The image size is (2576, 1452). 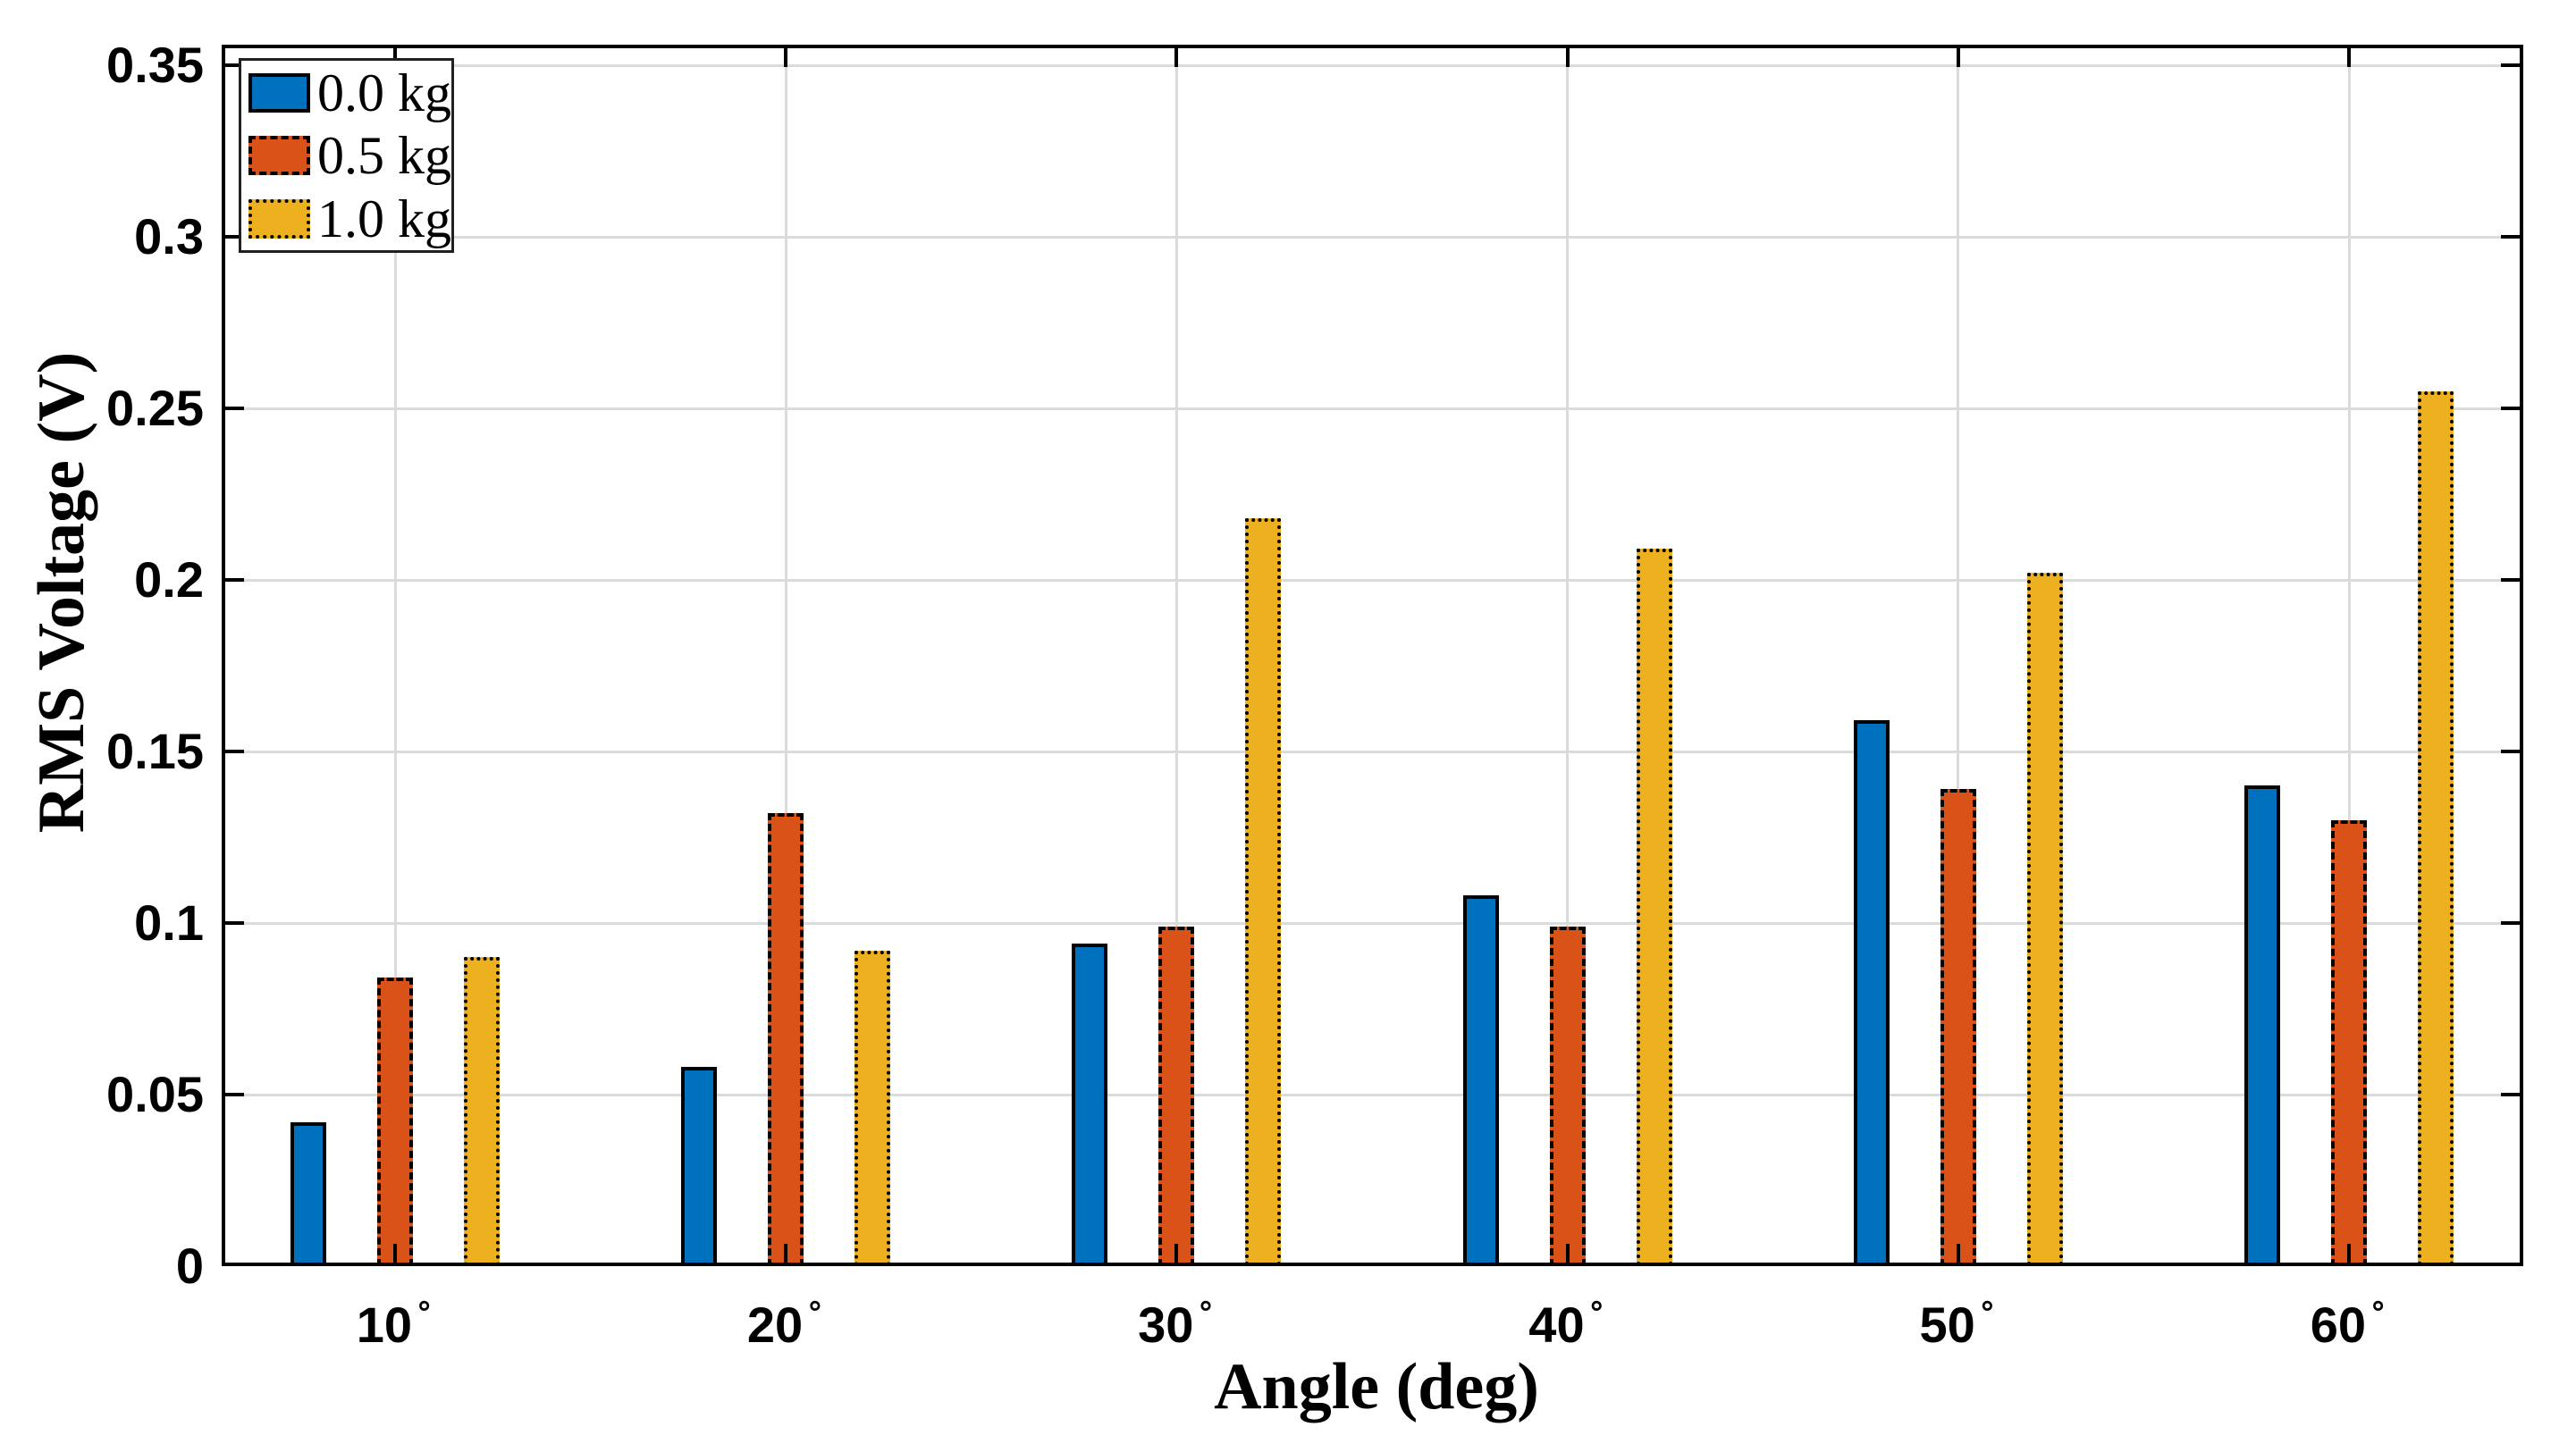 I want to click on bar-1-0-kg-40deg, so click(x=1654, y=907).